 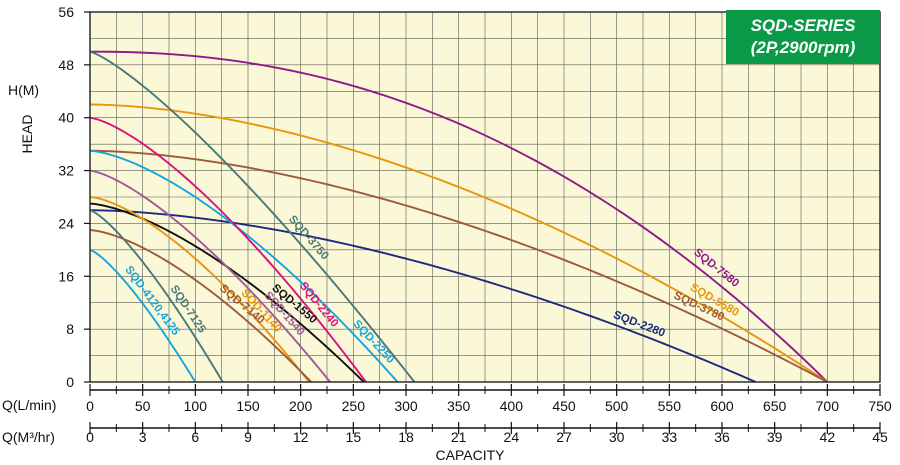 What do you see at coordinates (27, 134) in the screenshot?
I see `y-axis-title: HEAD` at bounding box center [27, 134].